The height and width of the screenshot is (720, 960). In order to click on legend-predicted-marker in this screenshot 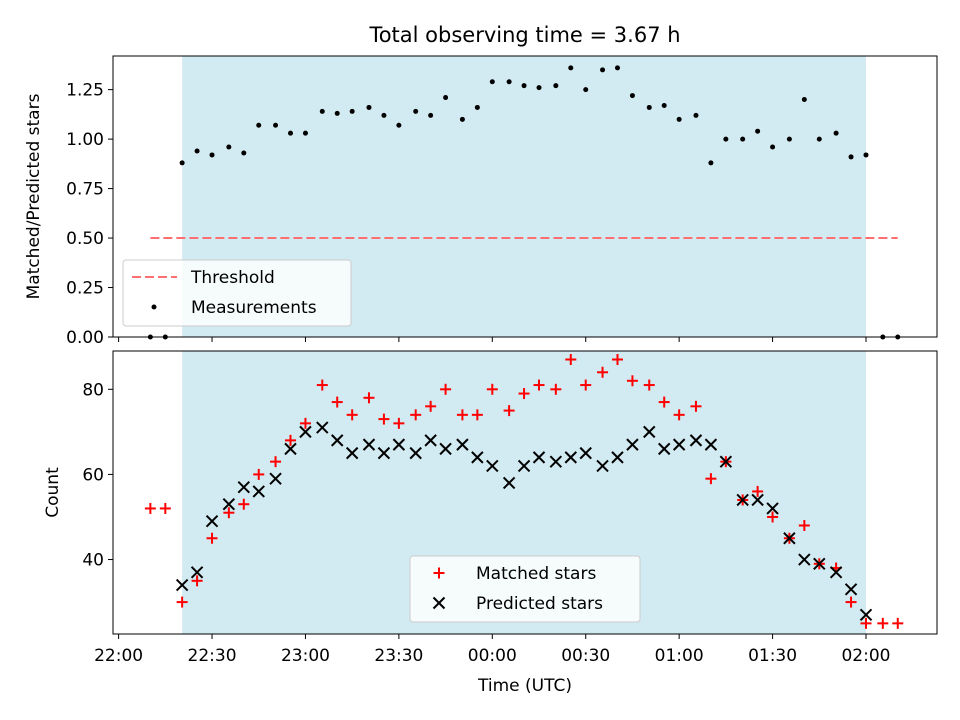, I will do `click(439, 603)`.